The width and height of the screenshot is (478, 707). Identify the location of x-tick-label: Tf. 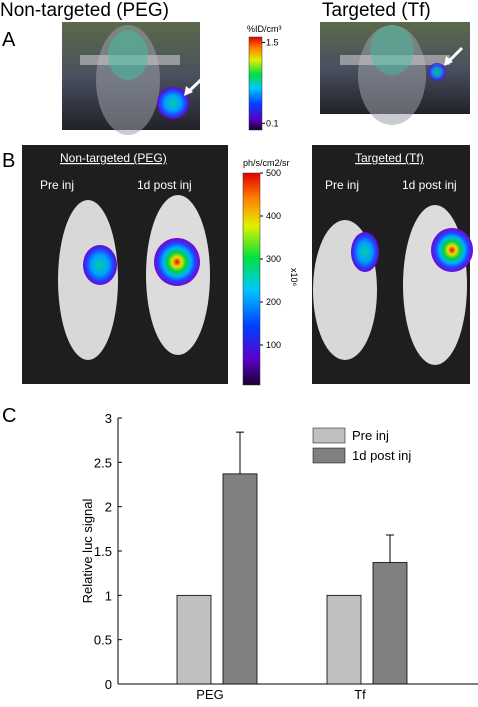
(360, 694).